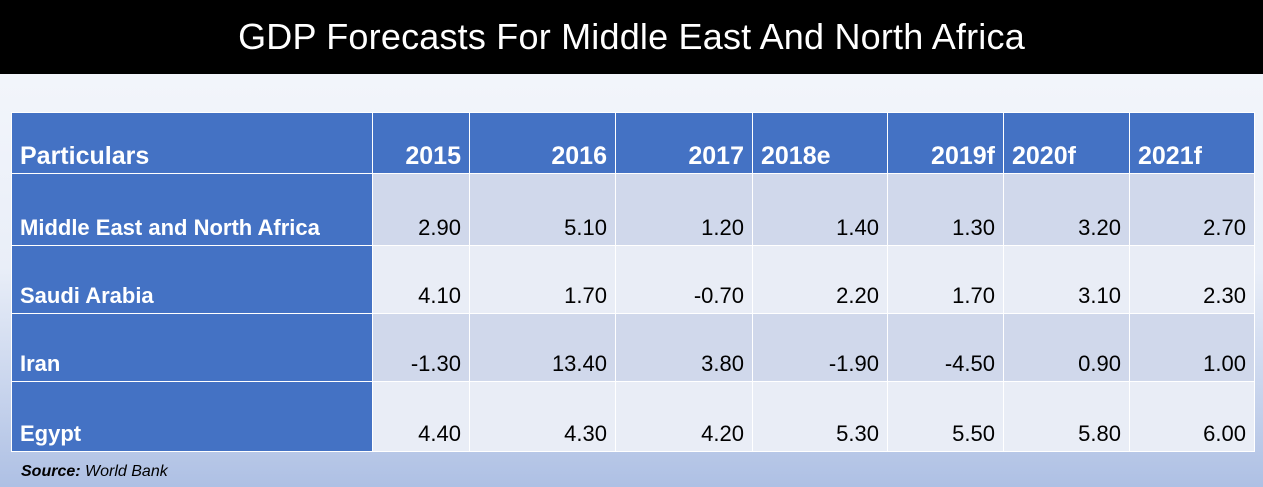 The height and width of the screenshot is (487, 1263). What do you see at coordinates (684, 279) in the screenshot?
I see `table-cell: -0.70` at bounding box center [684, 279].